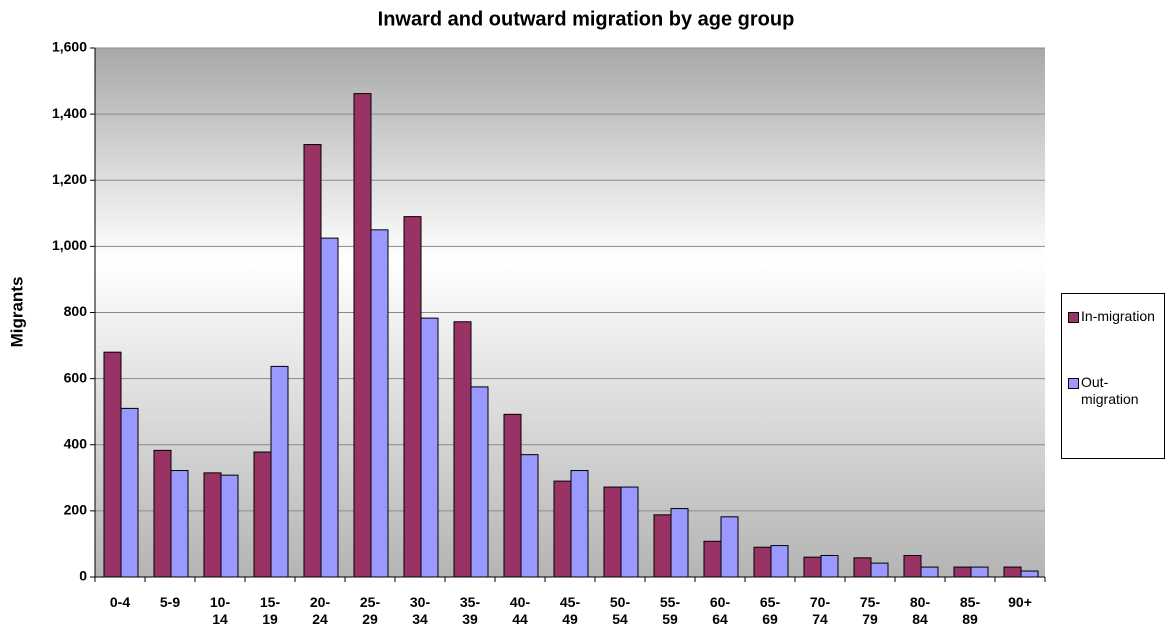 This screenshot has height=643, width=1172. Describe the element at coordinates (820, 610) in the screenshot. I see `x-tick-label: 70-74` at that location.